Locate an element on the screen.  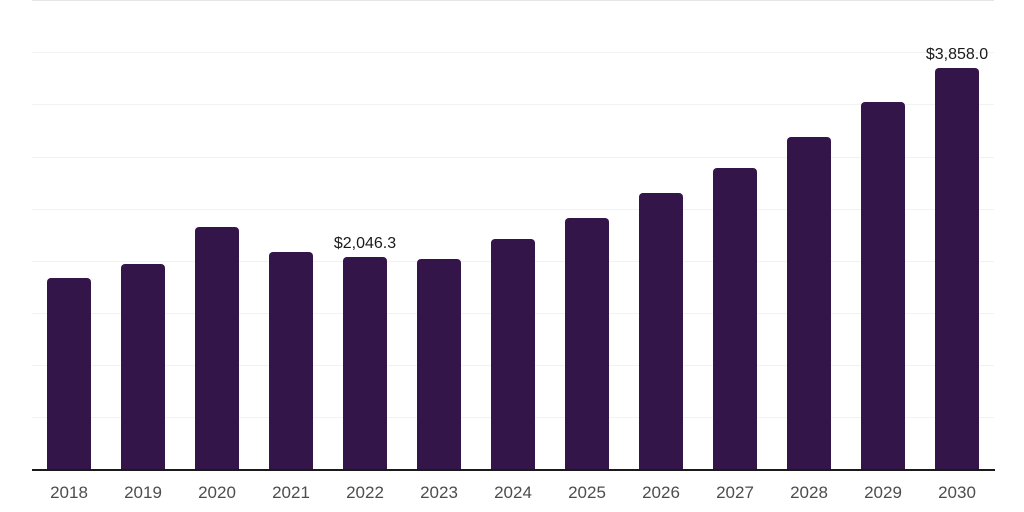
x-tick-label-2023: 2023 is located at coordinates (439, 492).